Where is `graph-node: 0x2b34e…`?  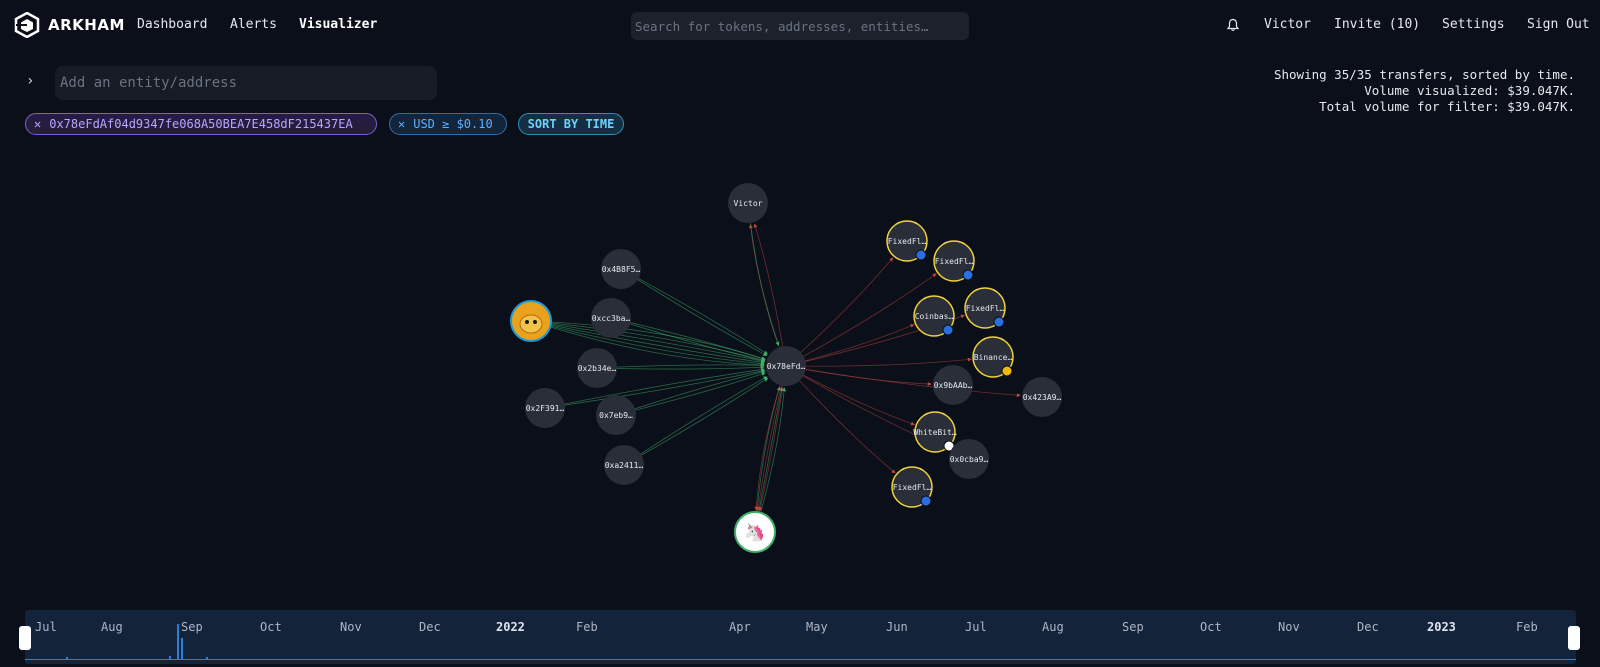 graph-node: 0x2b34e… is located at coordinates (597, 368).